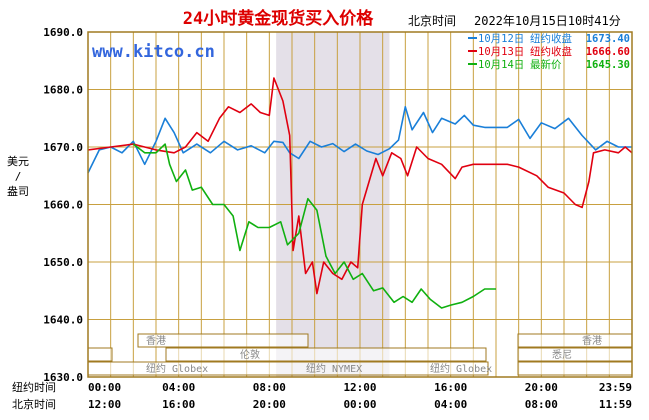 The image size is (649, 420). I want to click on session-hk1-bar, so click(223, 340).